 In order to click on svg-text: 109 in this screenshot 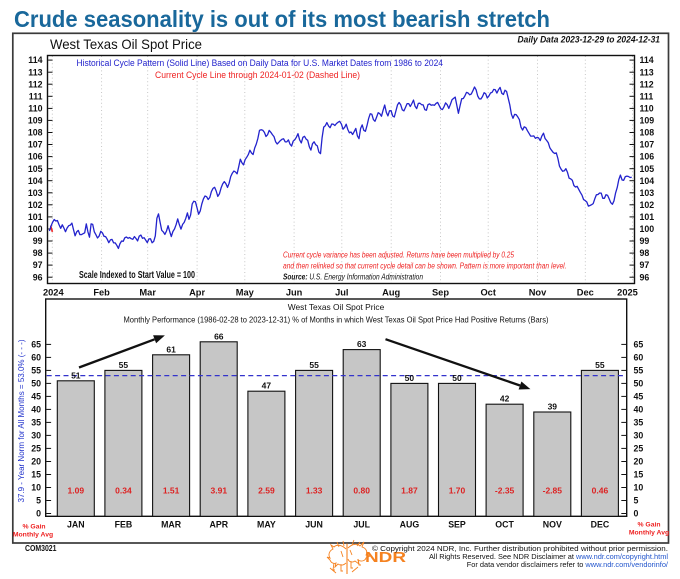, I will do `click(35, 121)`.